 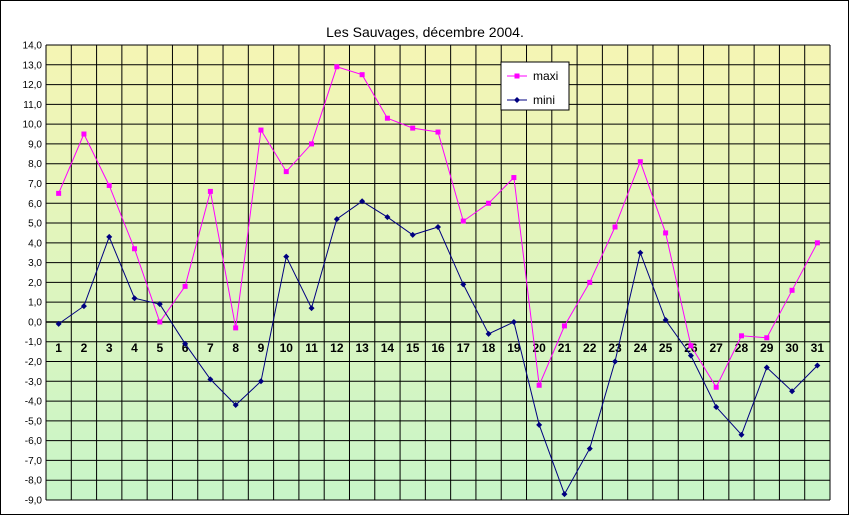 What do you see at coordinates (34, 382) in the screenshot?
I see `y-tick-label: -3,0` at bounding box center [34, 382].